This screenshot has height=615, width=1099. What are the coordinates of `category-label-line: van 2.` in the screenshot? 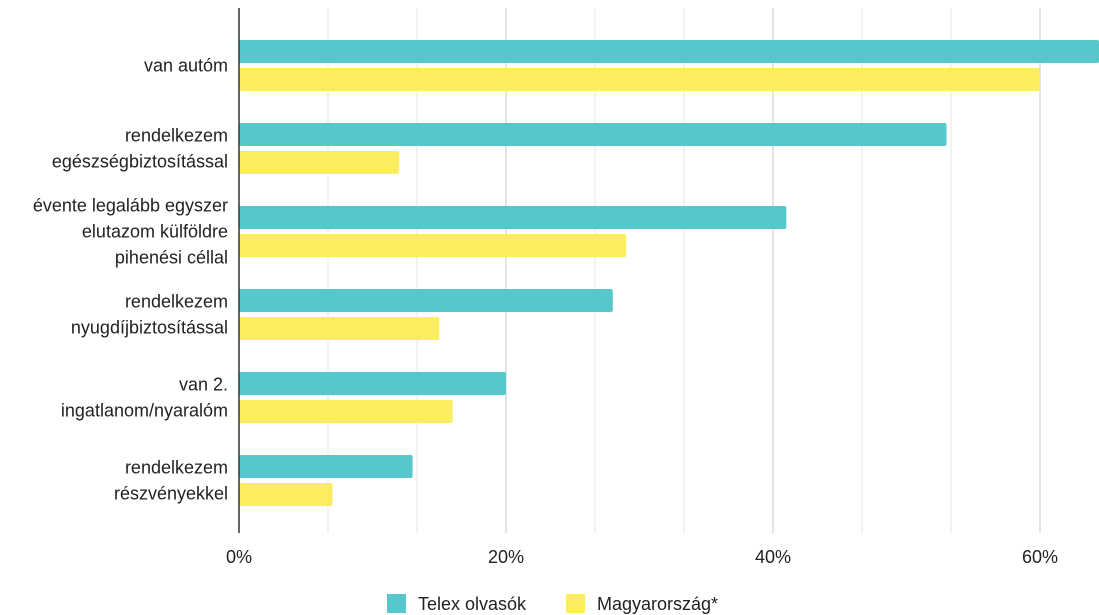 It's located at (203, 385).